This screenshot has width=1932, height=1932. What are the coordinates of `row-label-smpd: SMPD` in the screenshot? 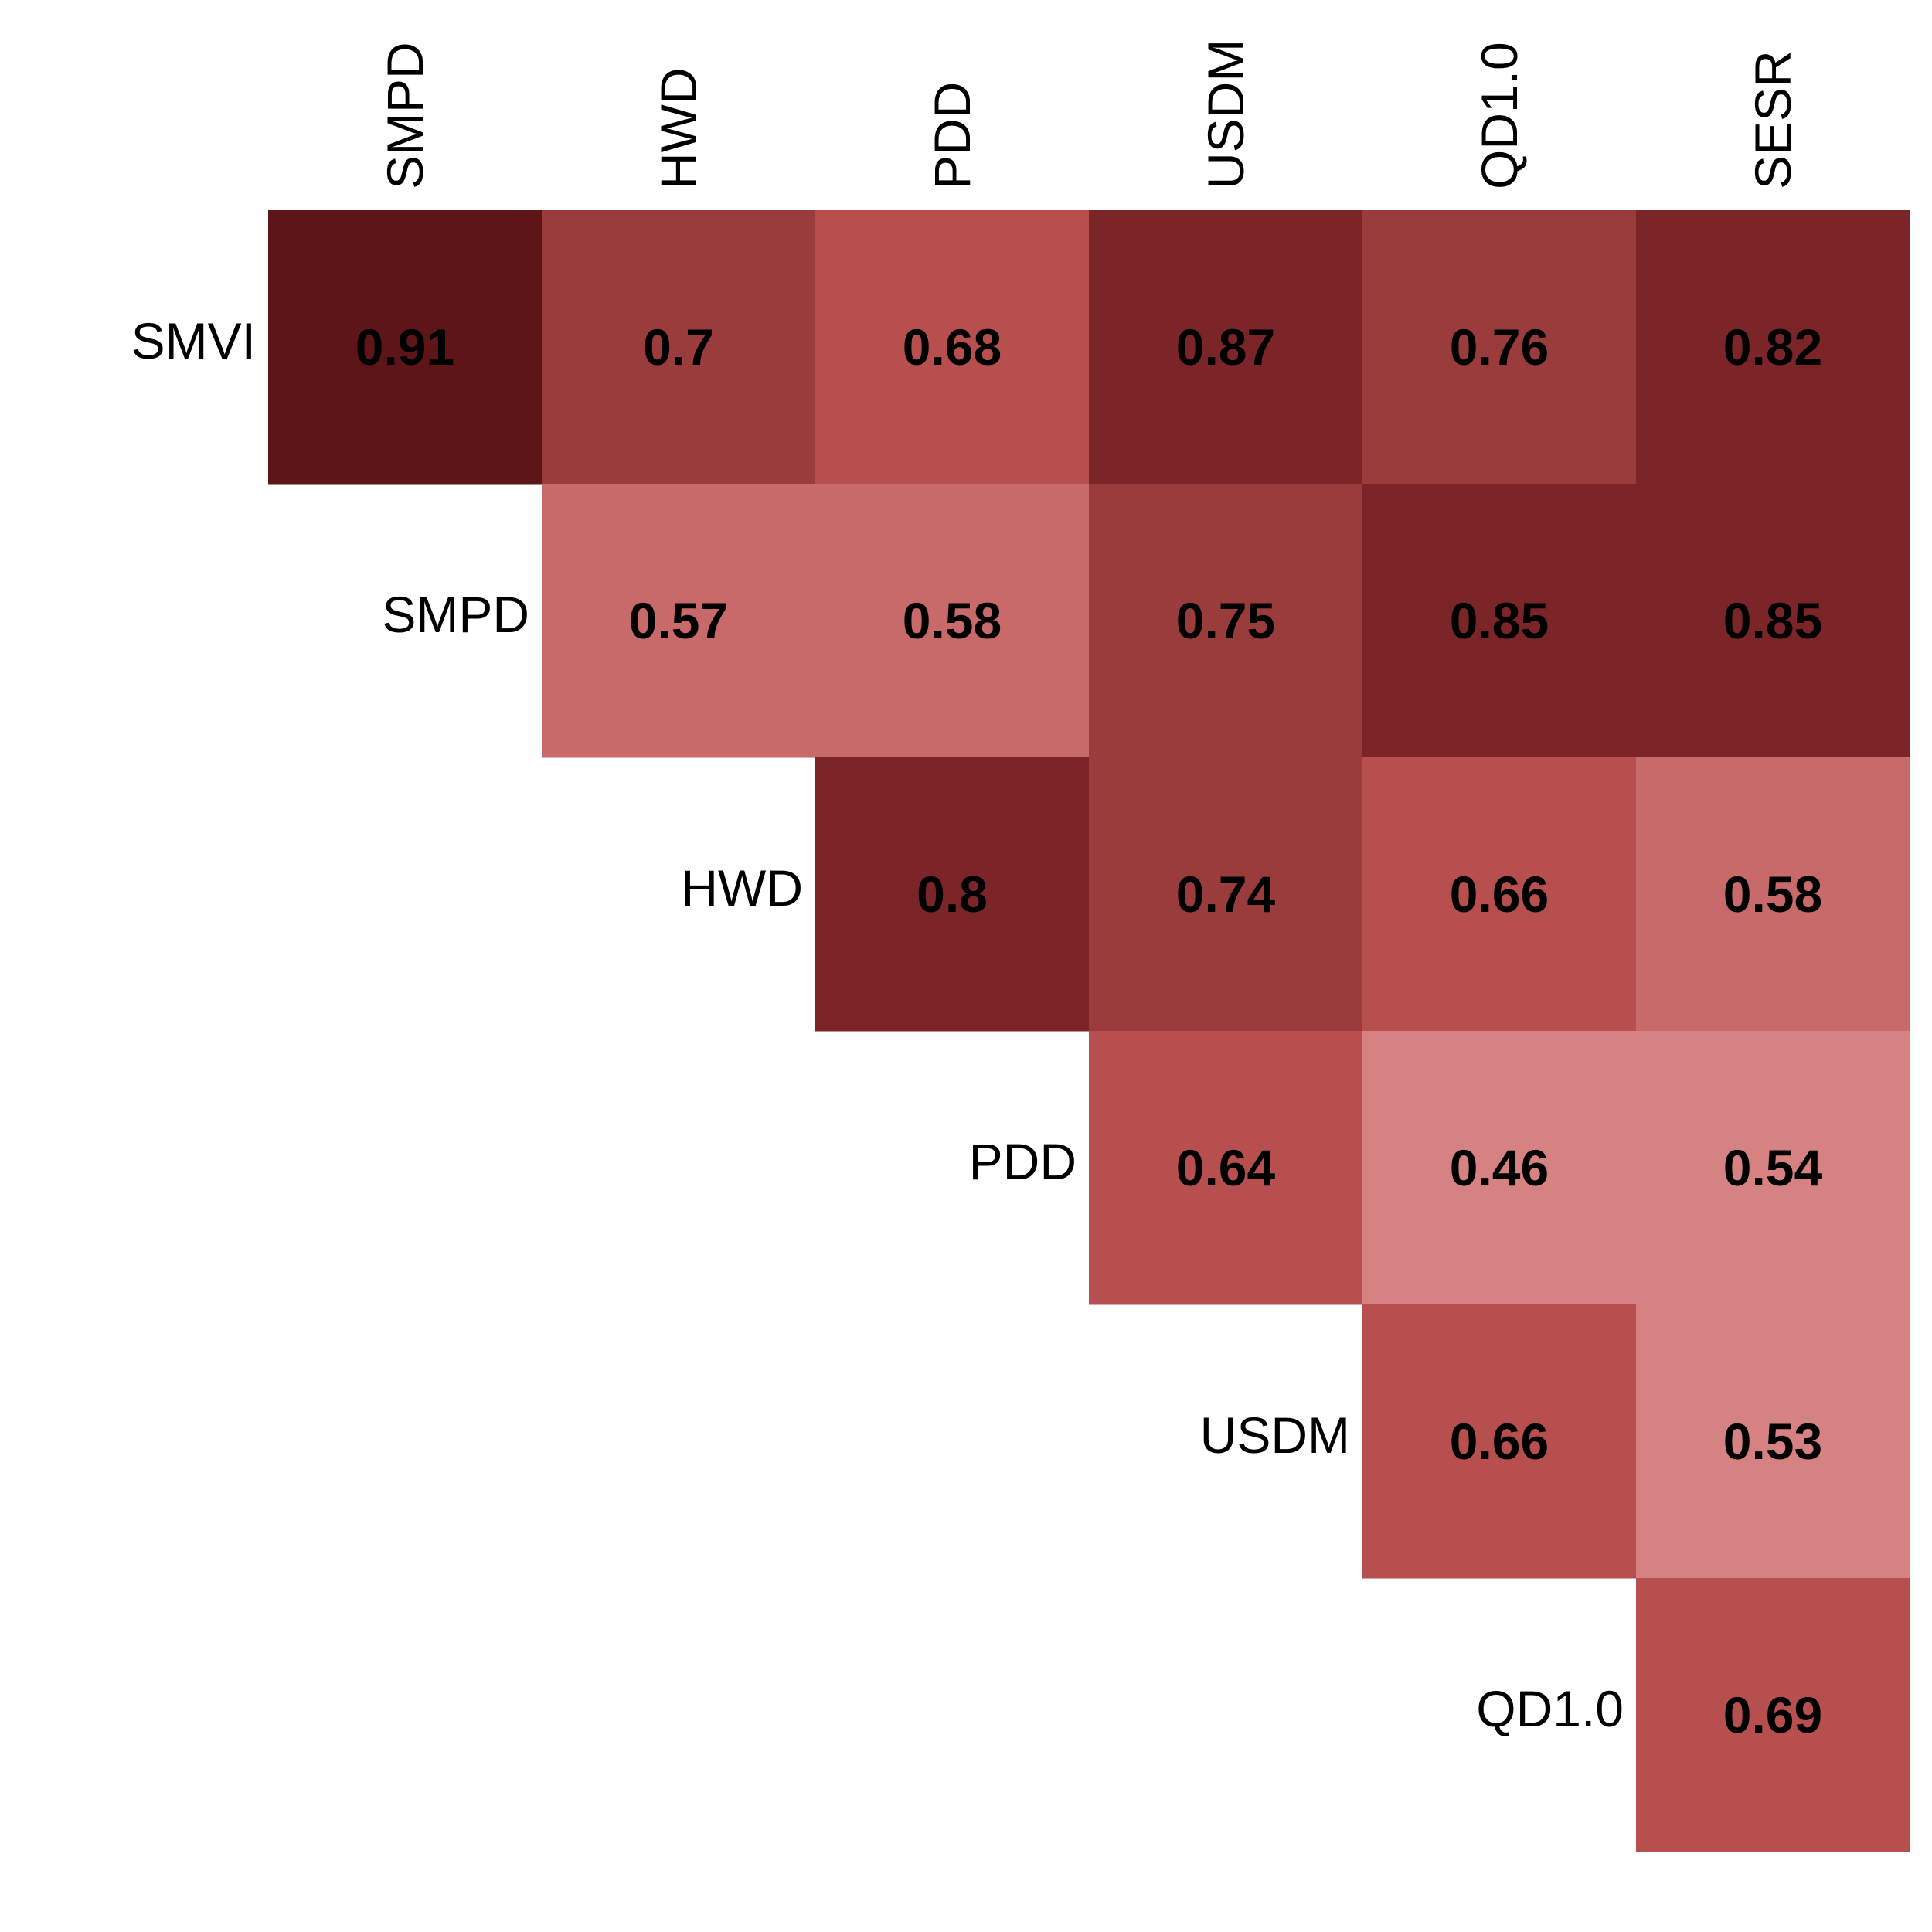 It's located at (456, 614).